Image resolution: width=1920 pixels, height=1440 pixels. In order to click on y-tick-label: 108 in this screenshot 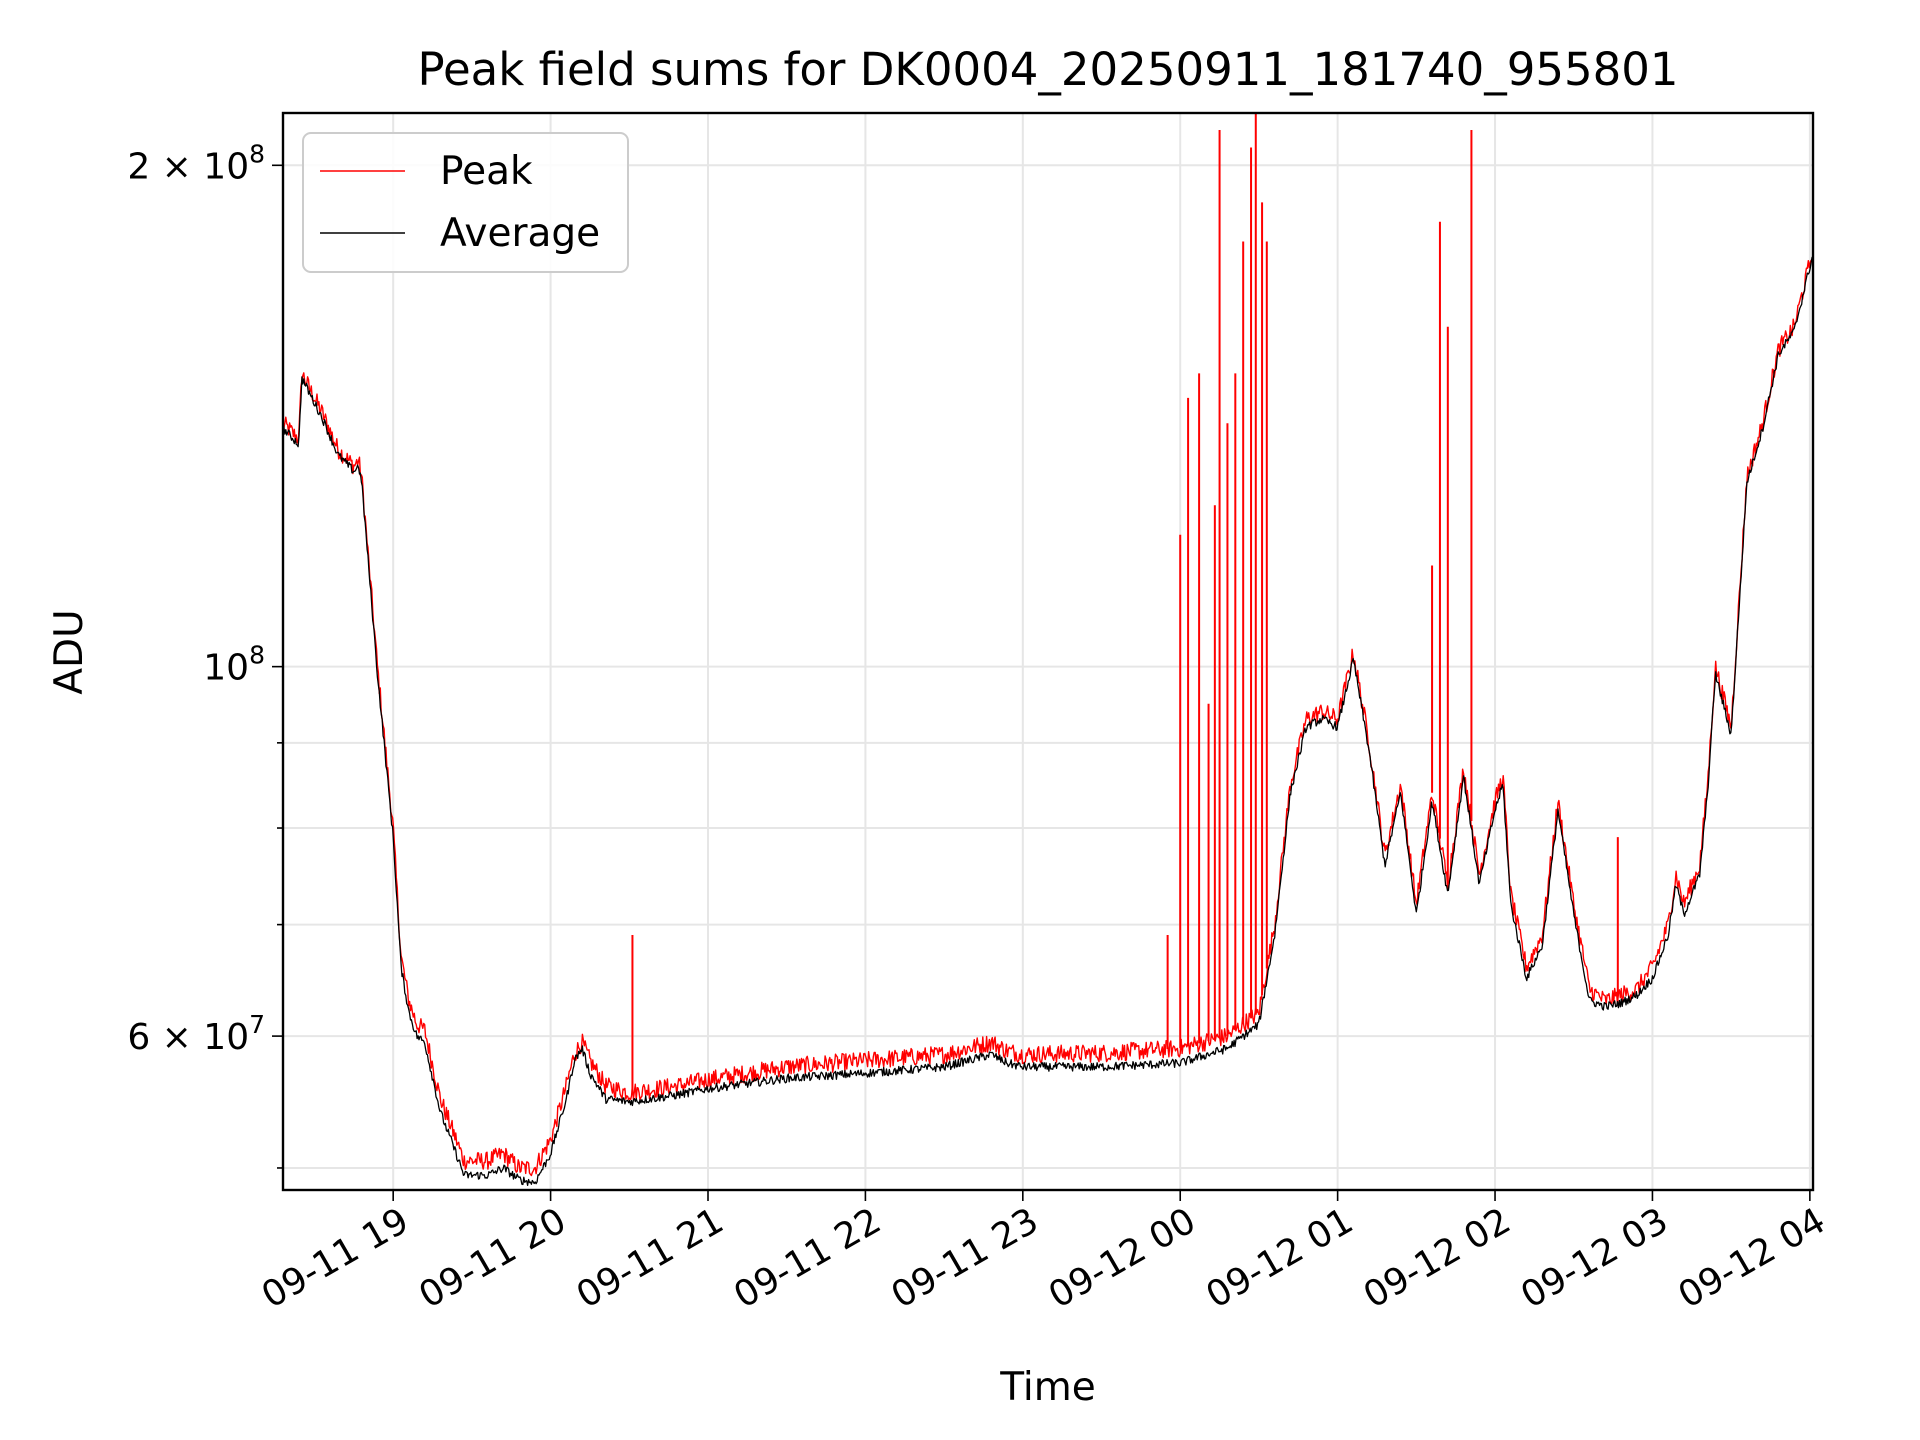, I will do `click(234, 665)`.